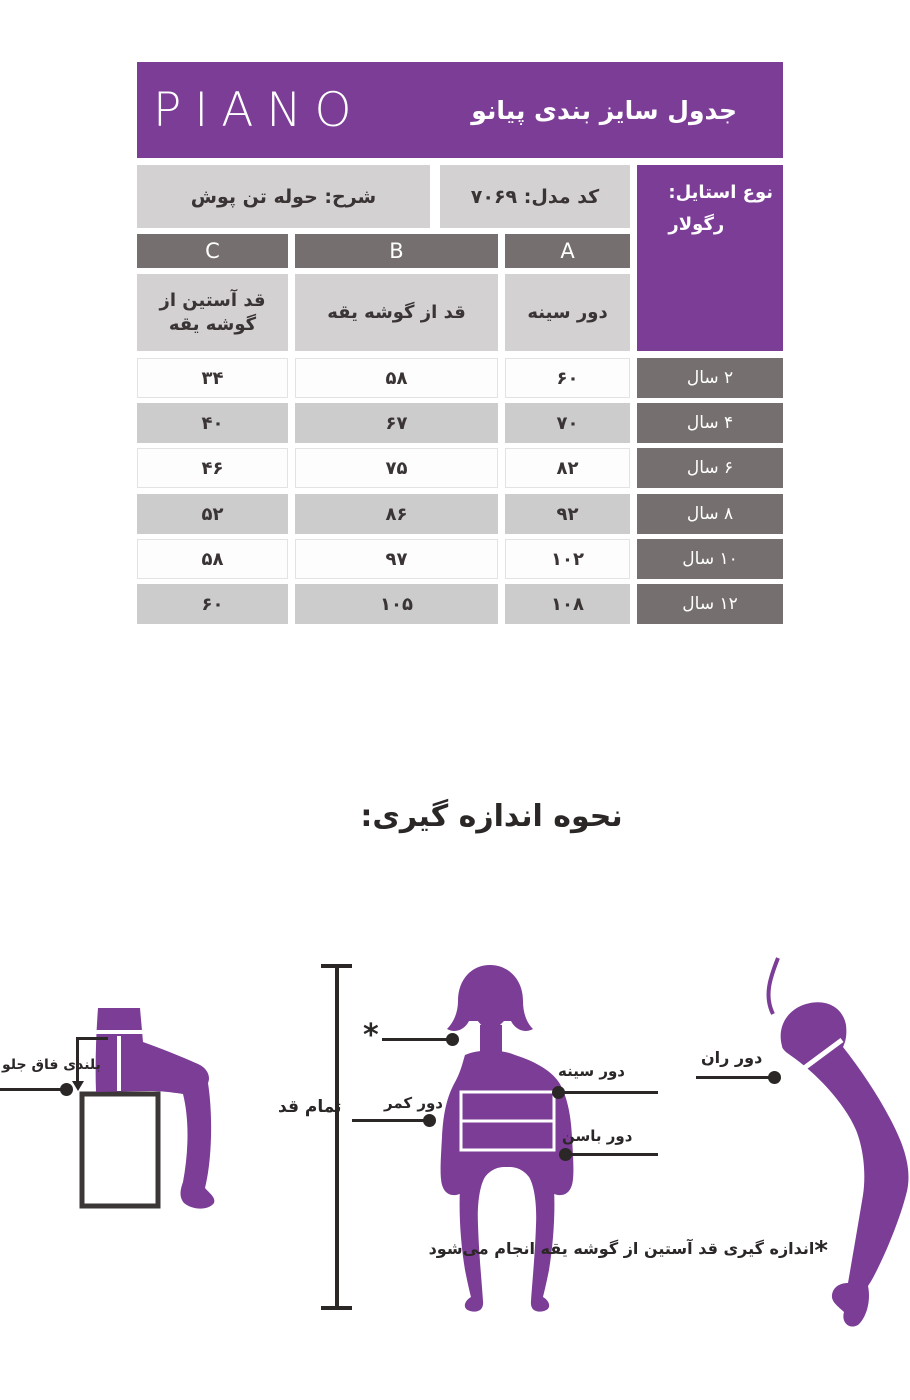  What do you see at coordinates (416, 1039) in the screenshot?
I see `shoulder-pointer-line` at bounding box center [416, 1039].